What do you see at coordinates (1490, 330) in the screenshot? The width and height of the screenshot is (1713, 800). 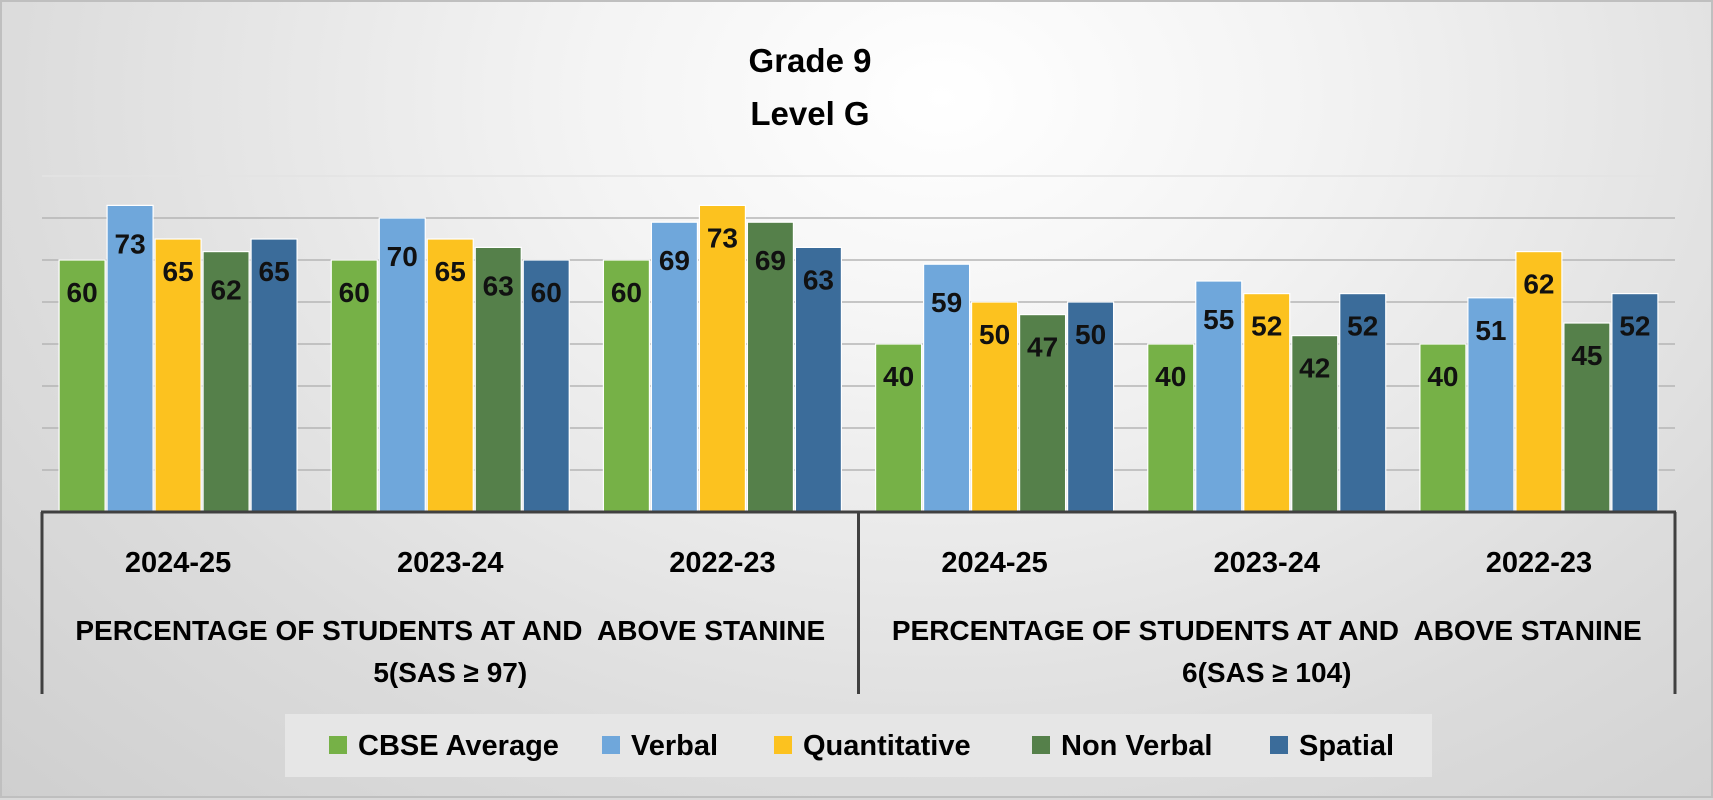 I see `data-label: 51` at bounding box center [1490, 330].